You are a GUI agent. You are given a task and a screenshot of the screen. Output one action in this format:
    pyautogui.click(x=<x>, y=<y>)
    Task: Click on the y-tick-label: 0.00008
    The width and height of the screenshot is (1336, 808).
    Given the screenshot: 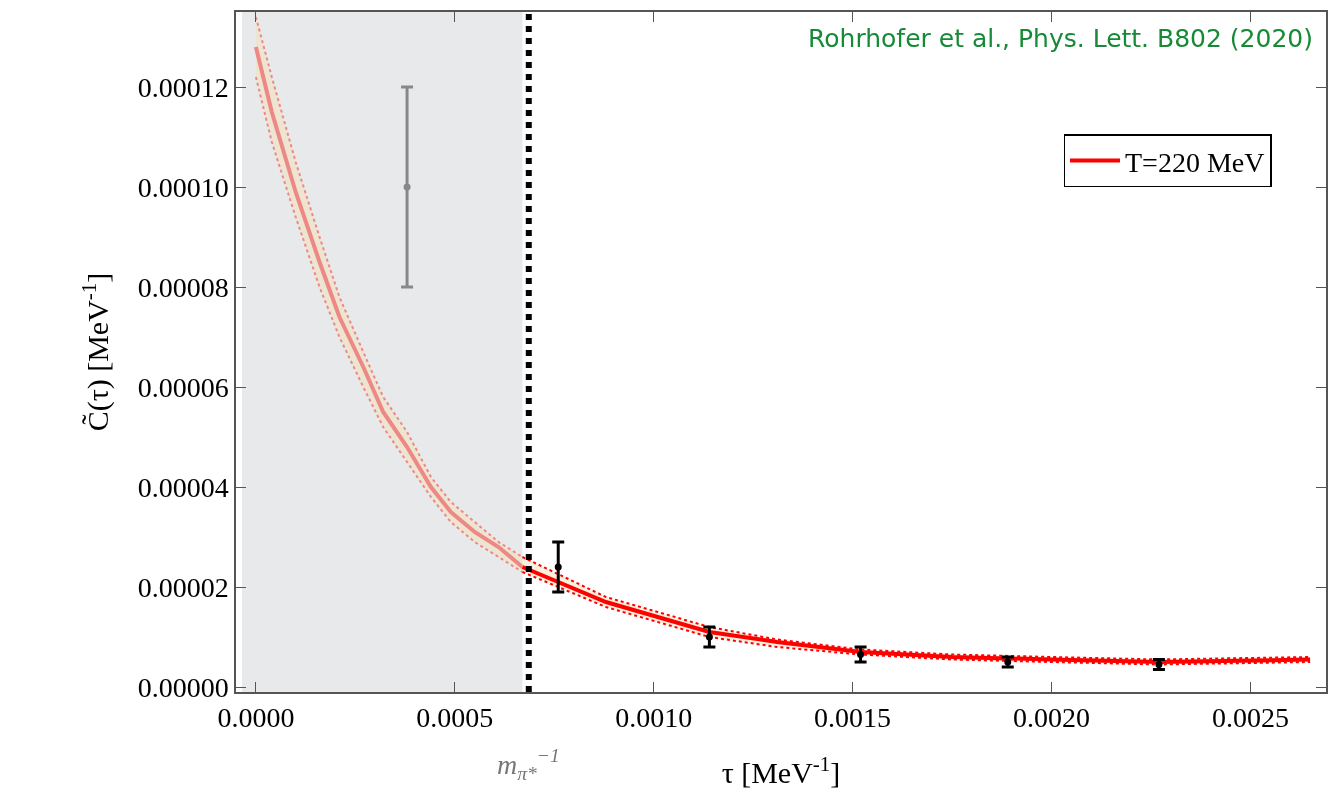 What is the action you would take?
    pyautogui.click(x=183, y=287)
    